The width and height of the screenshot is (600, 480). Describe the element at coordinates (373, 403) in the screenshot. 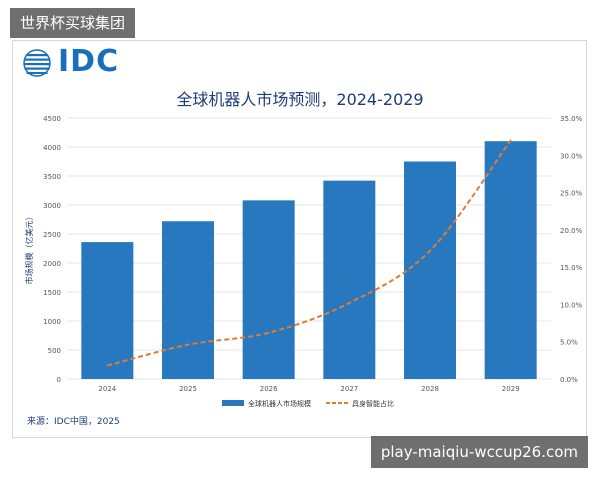

I see `legend-line-label: 具身智能占比` at that location.